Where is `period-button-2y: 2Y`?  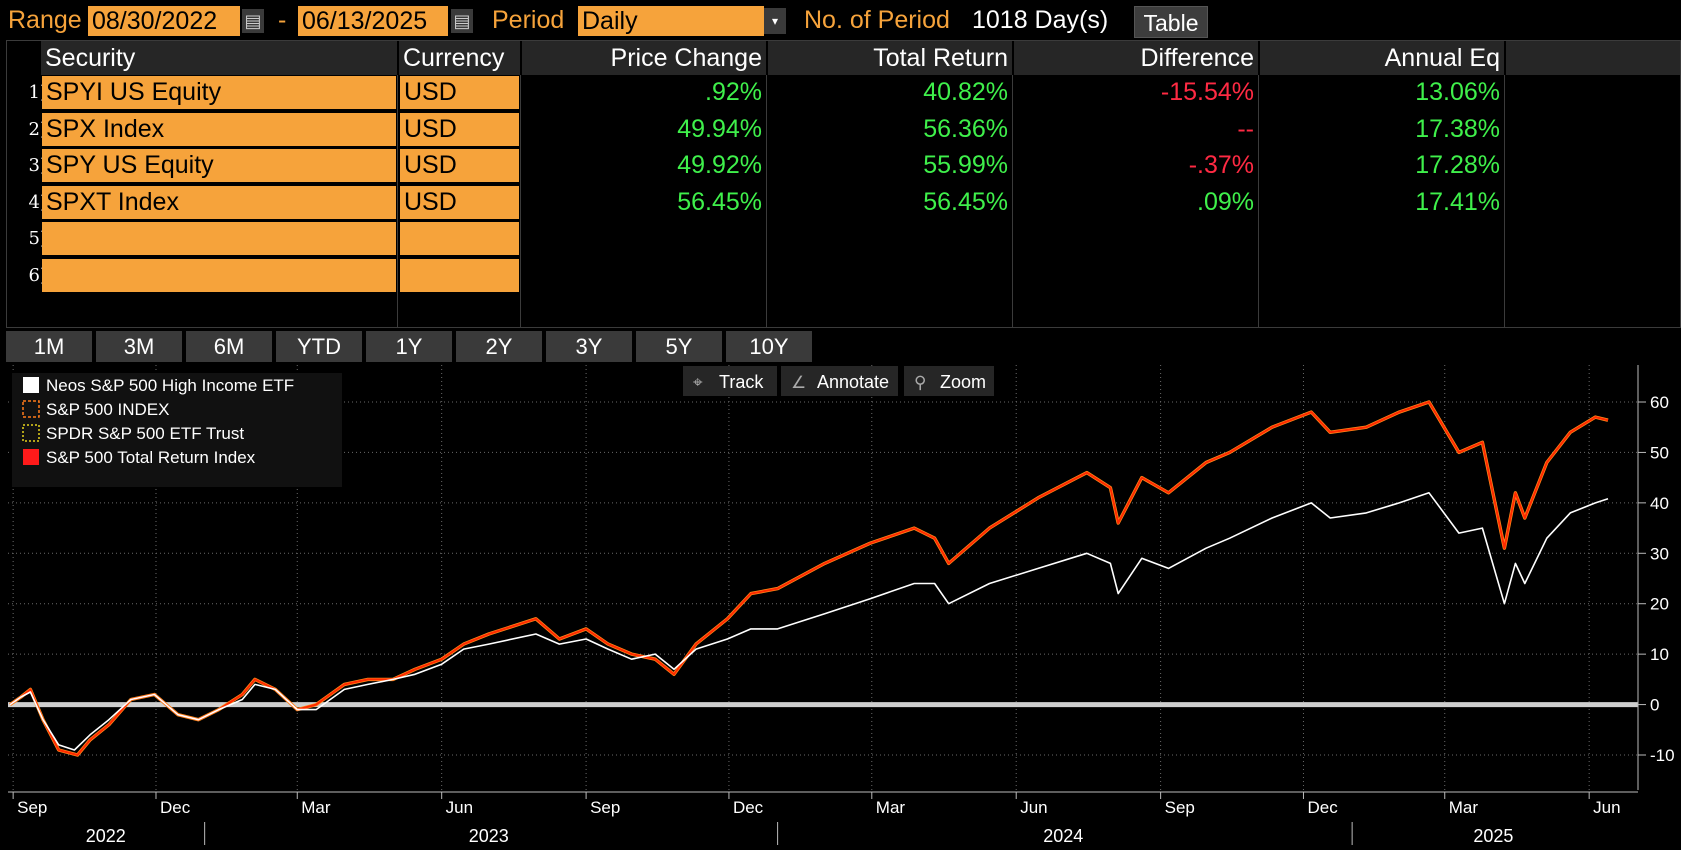 period-button-2y: 2Y is located at coordinates (499, 346).